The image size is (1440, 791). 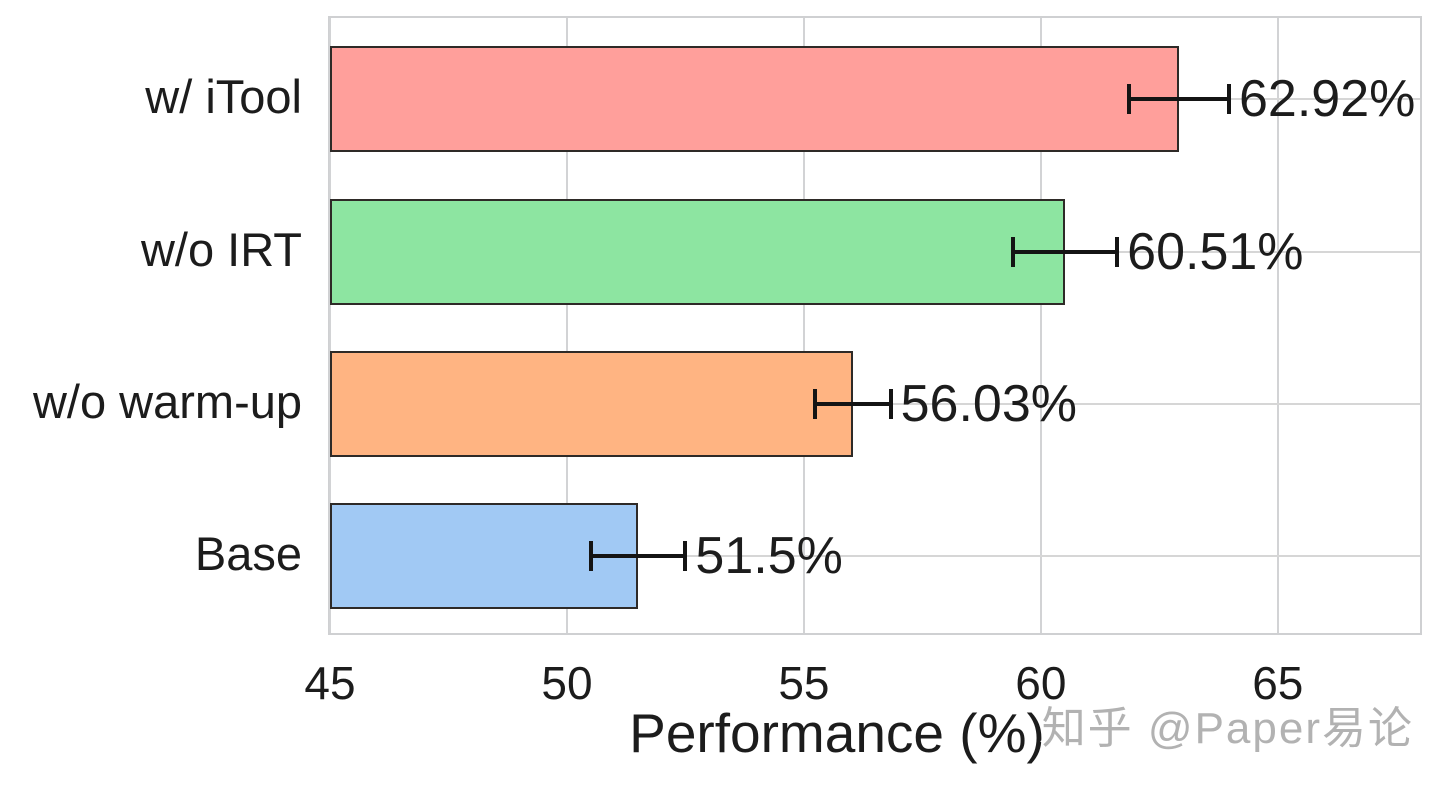 I want to click on value-label: 56.03%, so click(x=988, y=404).